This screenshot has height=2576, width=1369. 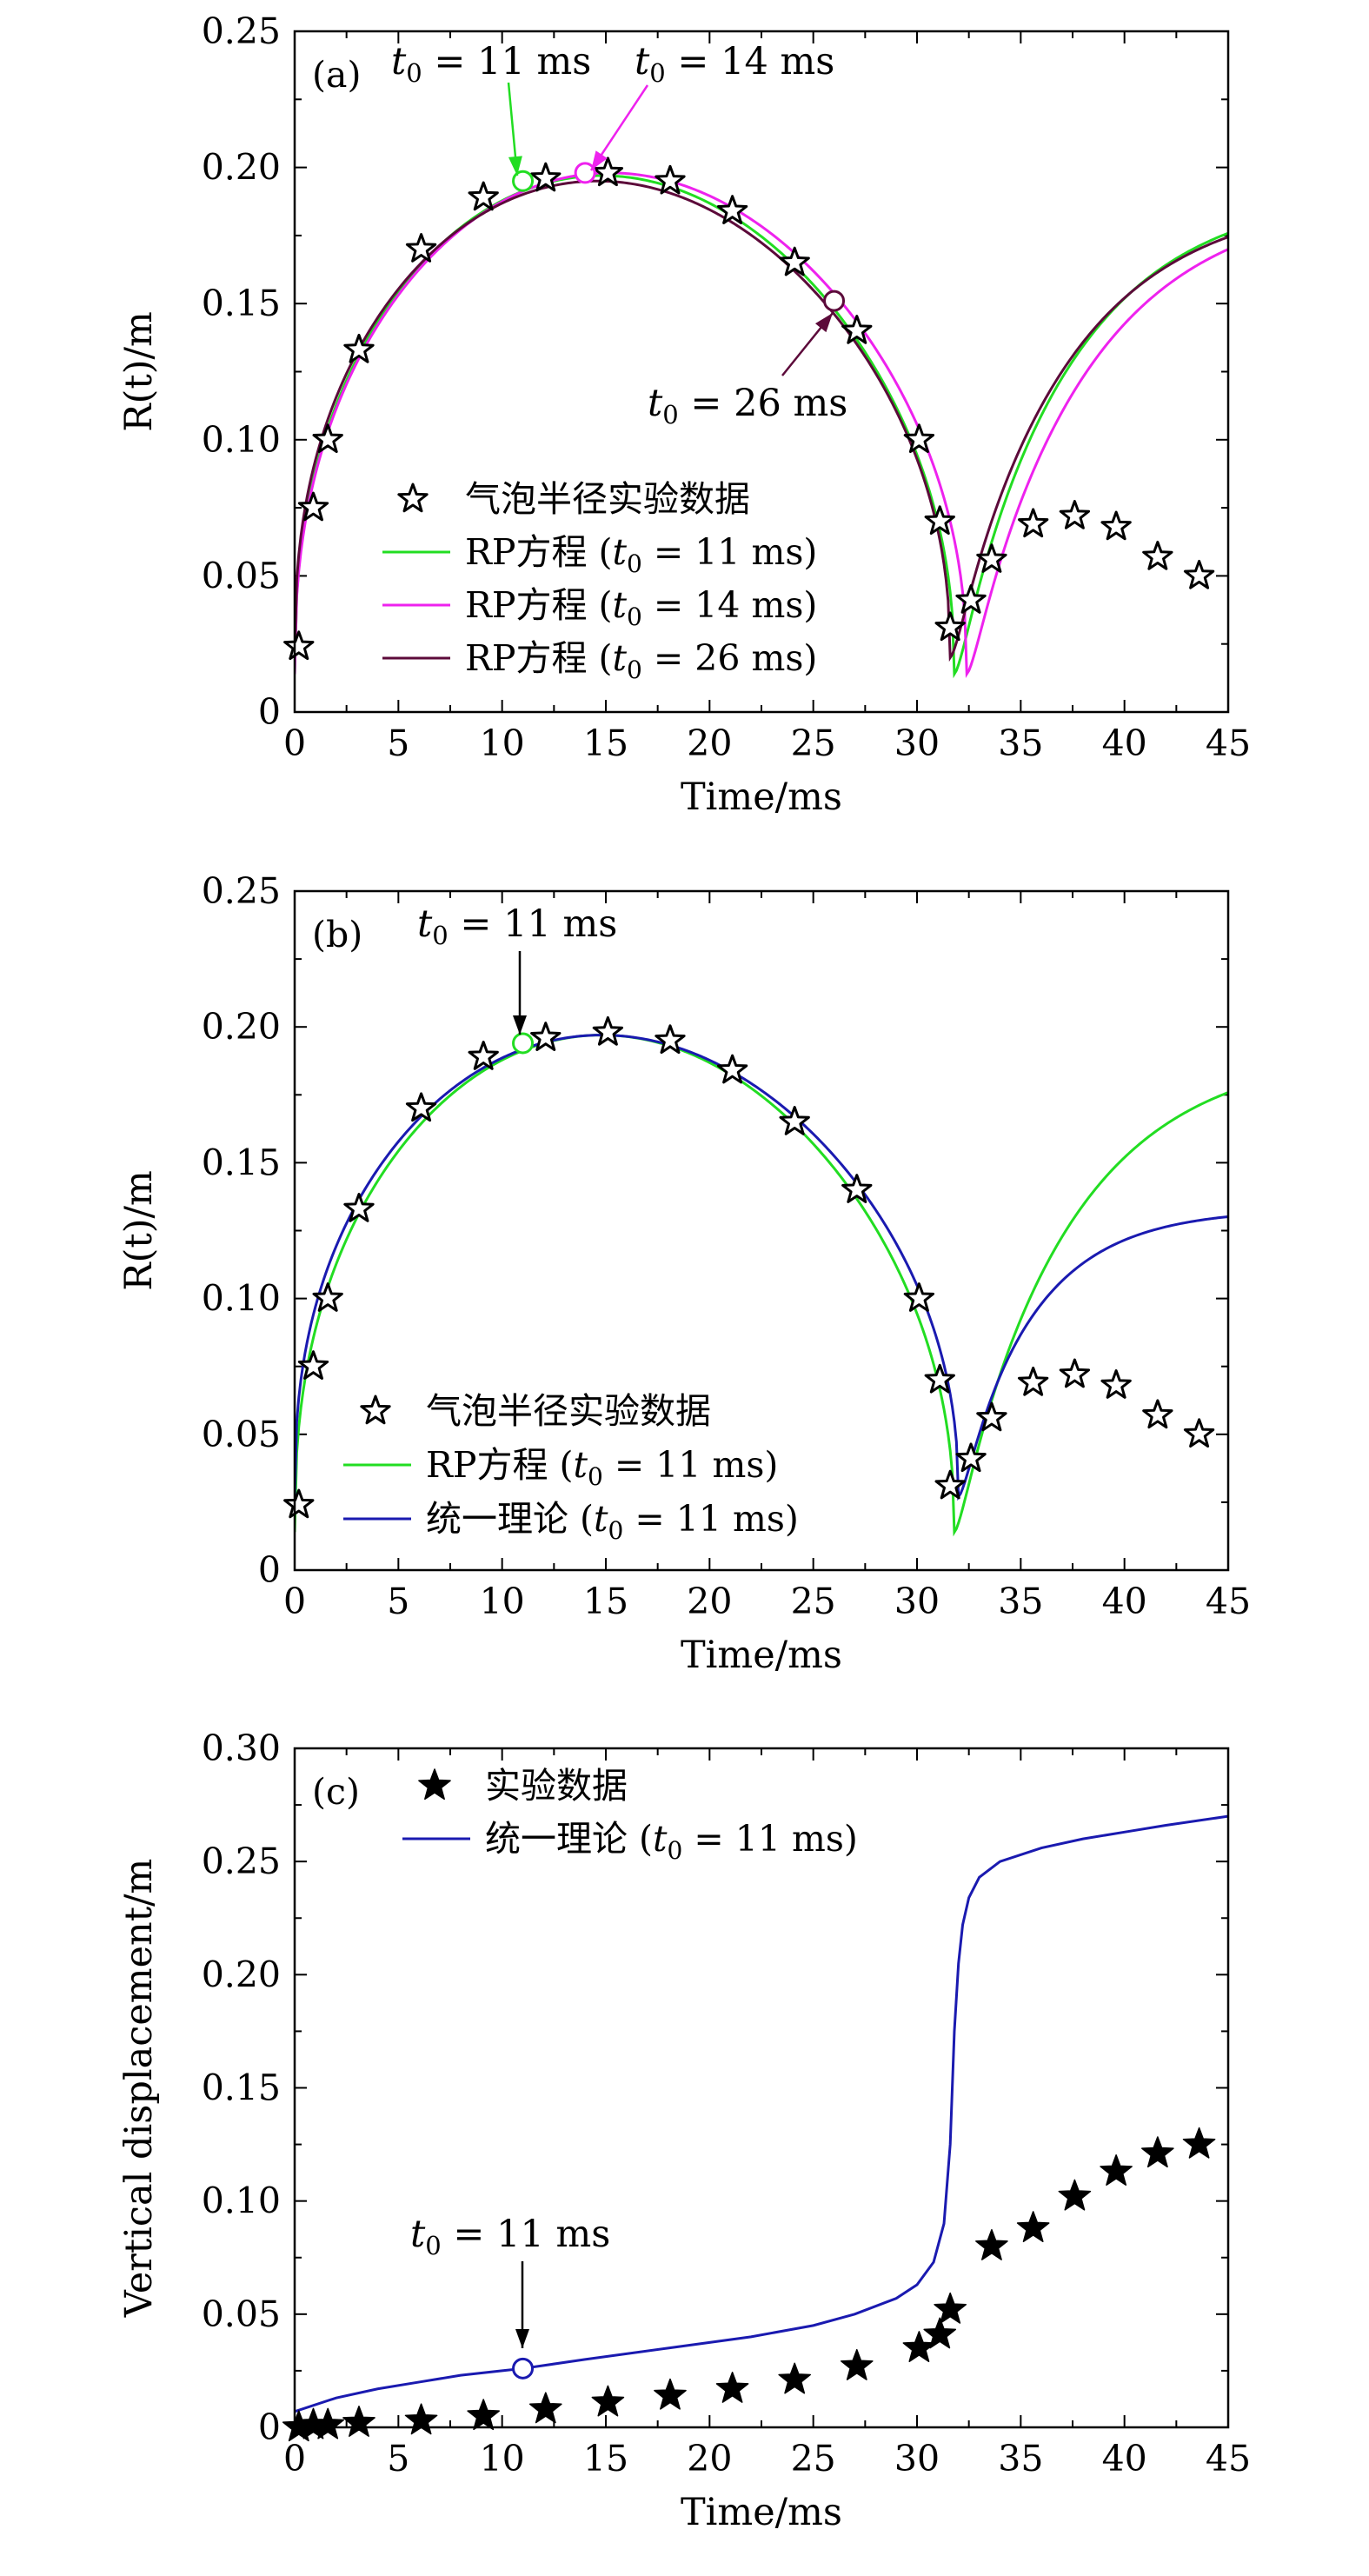 What do you see at coordinates (242, 1162) in the screenshot?
I see `y-tick-label: 0.15` at bounding box center [242, 1162].